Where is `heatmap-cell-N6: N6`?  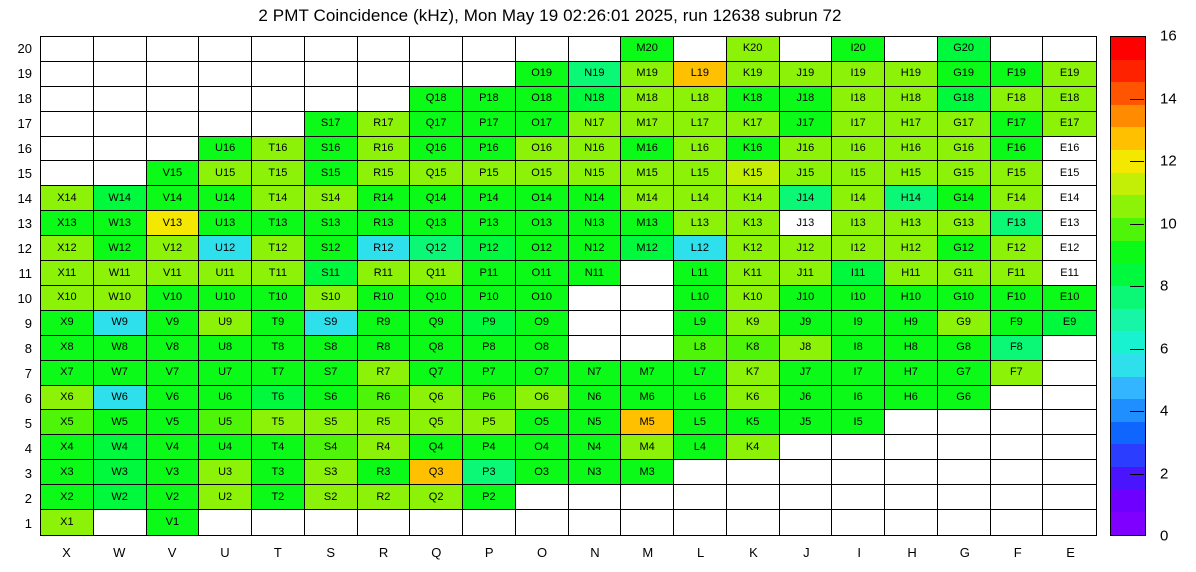 heatmap-cell-N6: N6 is located at coordinates (595, 398).